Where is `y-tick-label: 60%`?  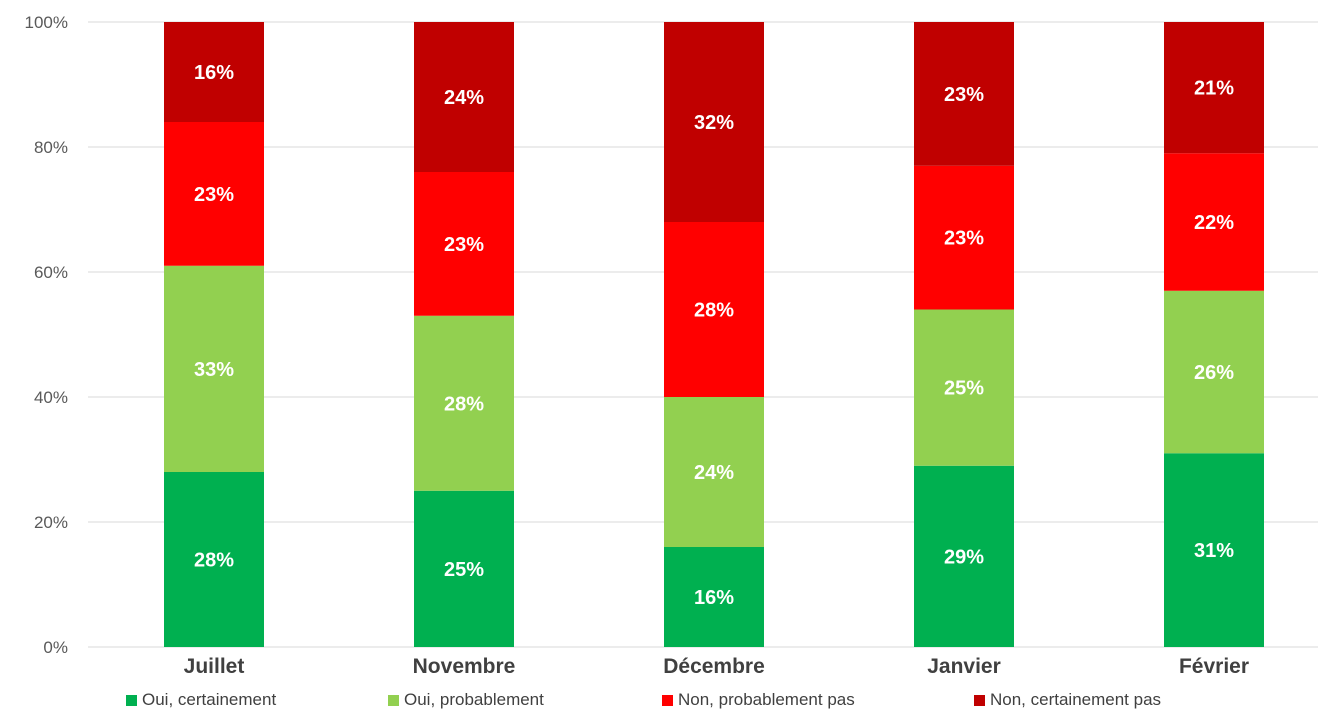 y-tick-label: 60% is located at coordinates (51, 272).